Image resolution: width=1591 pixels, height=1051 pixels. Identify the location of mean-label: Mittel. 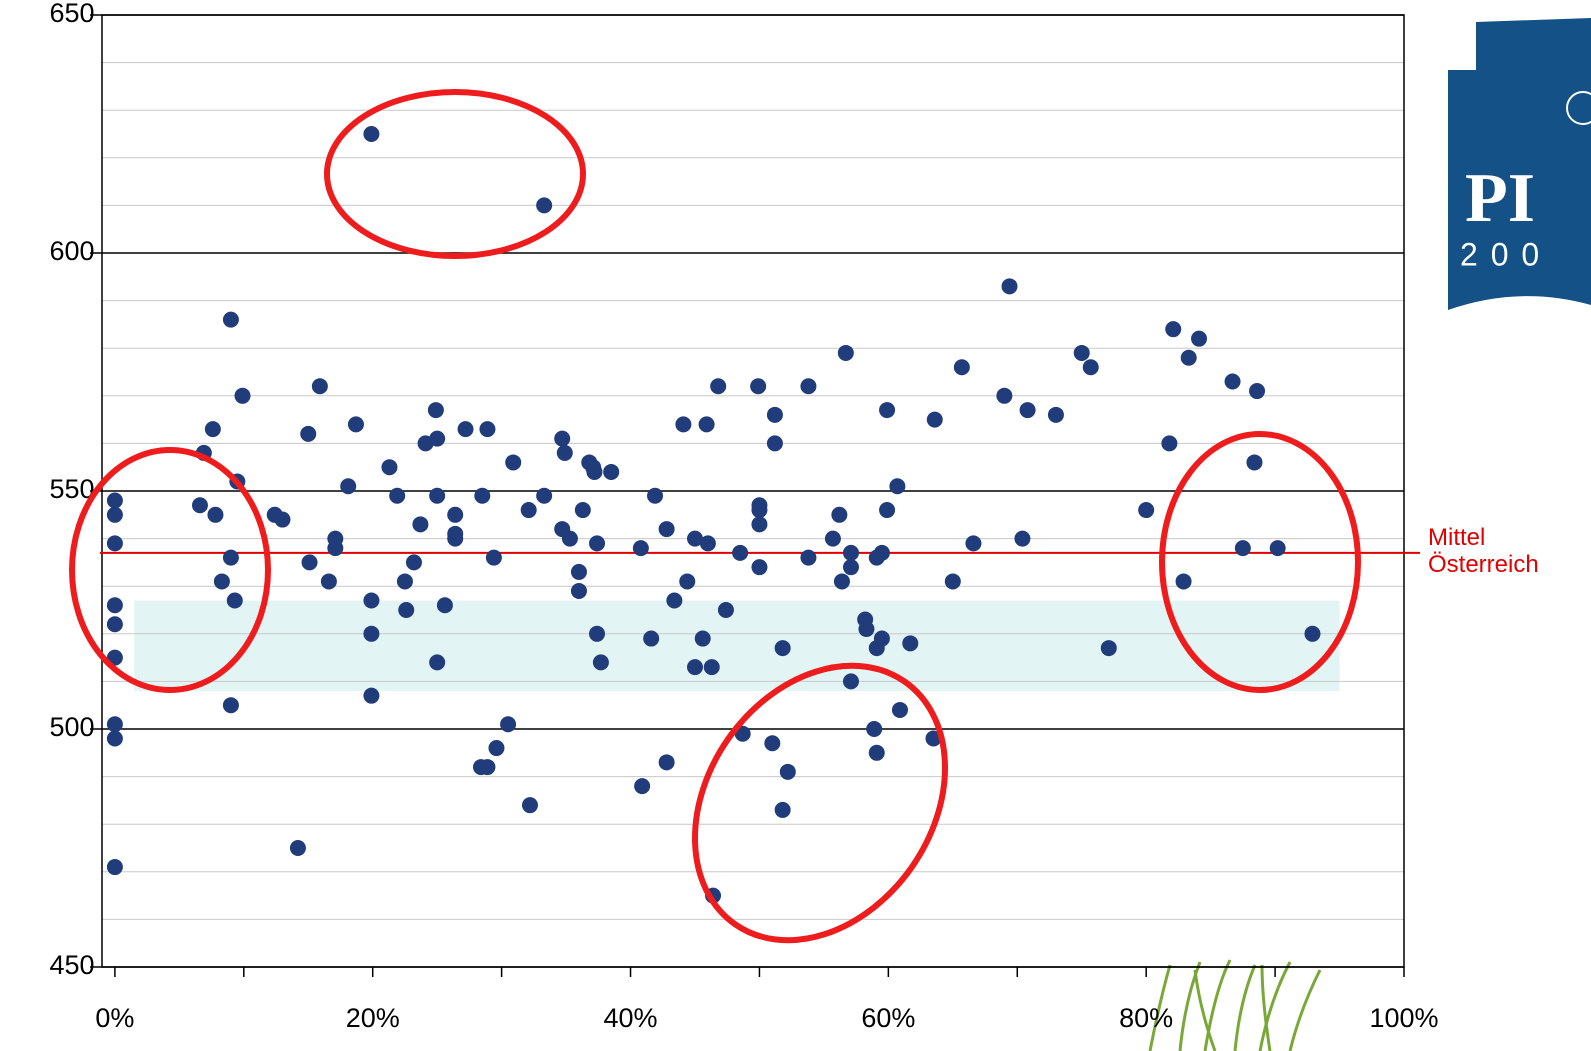
(1456, 537).